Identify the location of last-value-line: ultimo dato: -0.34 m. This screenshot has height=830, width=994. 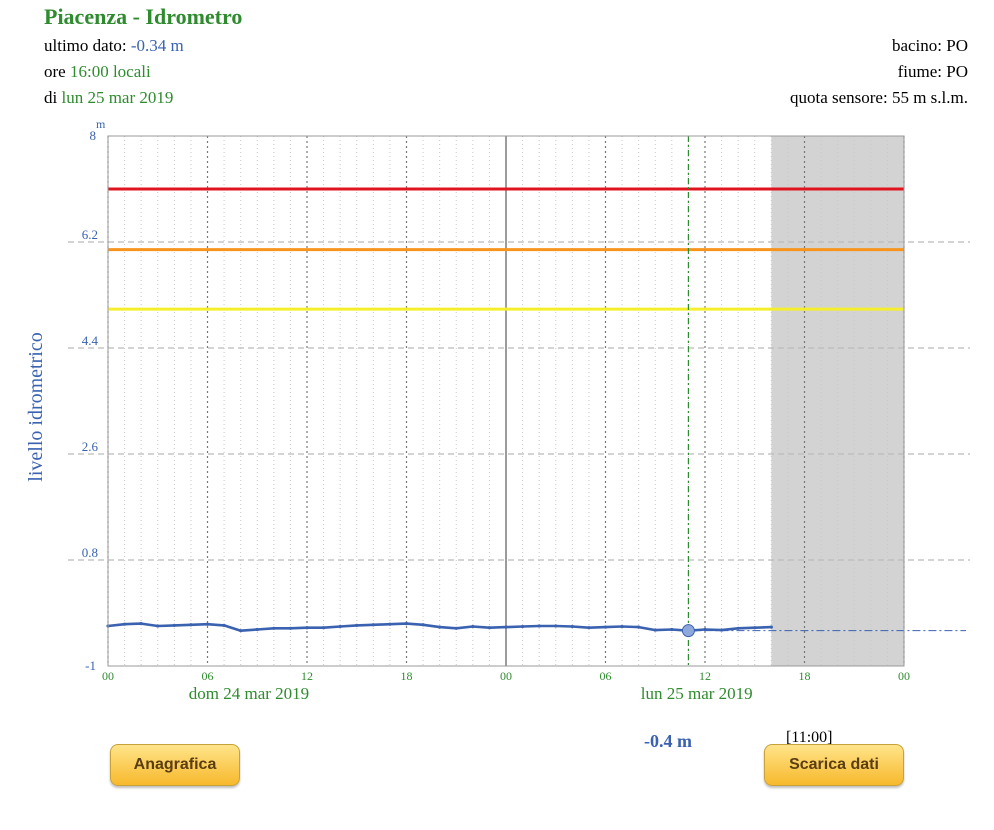
(114, 46).